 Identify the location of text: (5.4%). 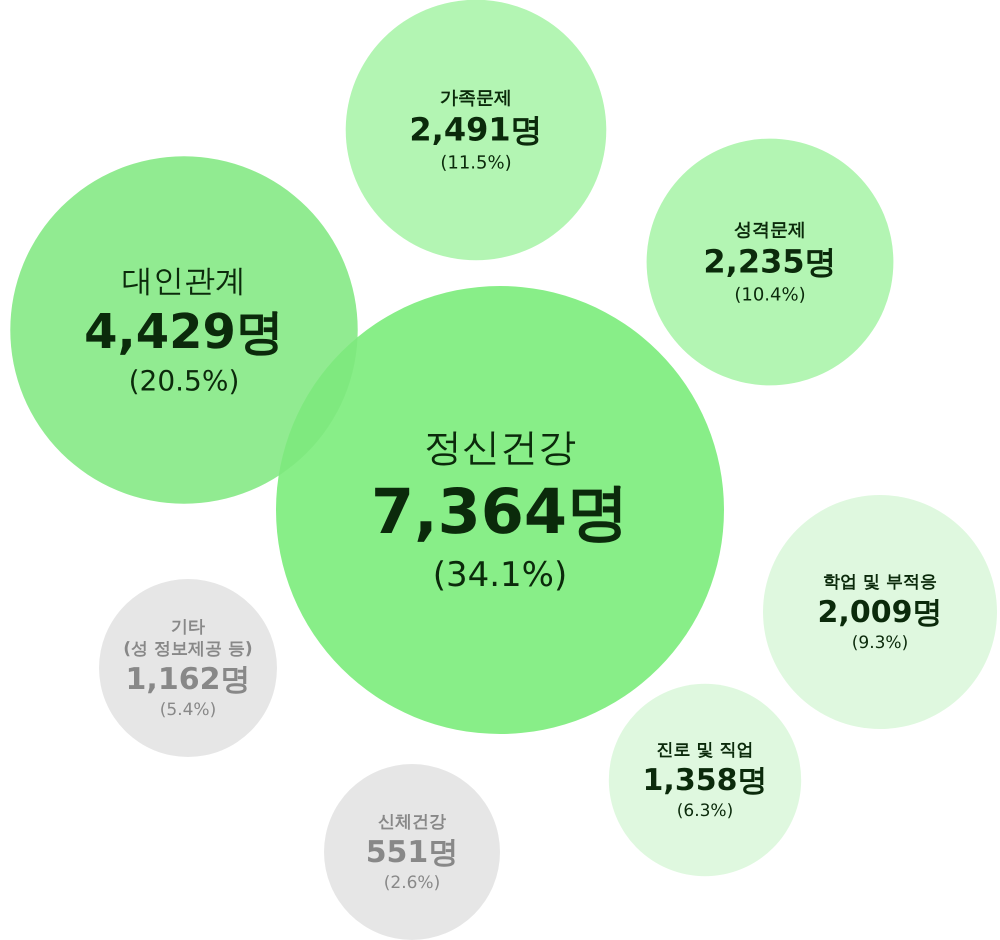
(188, 710).